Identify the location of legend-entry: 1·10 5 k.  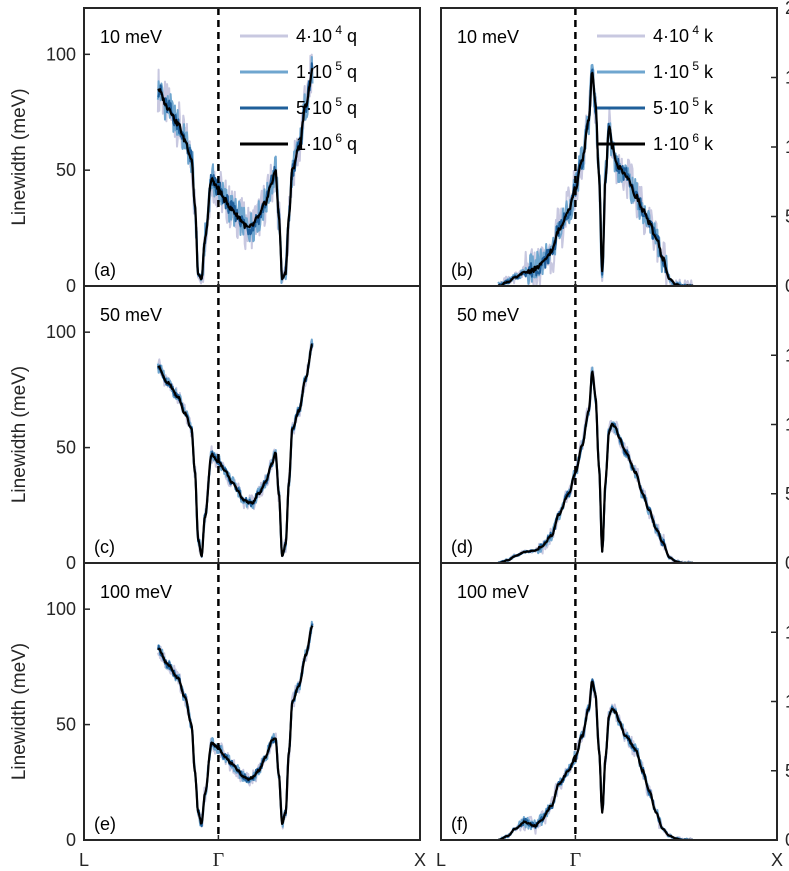
(683, 70).